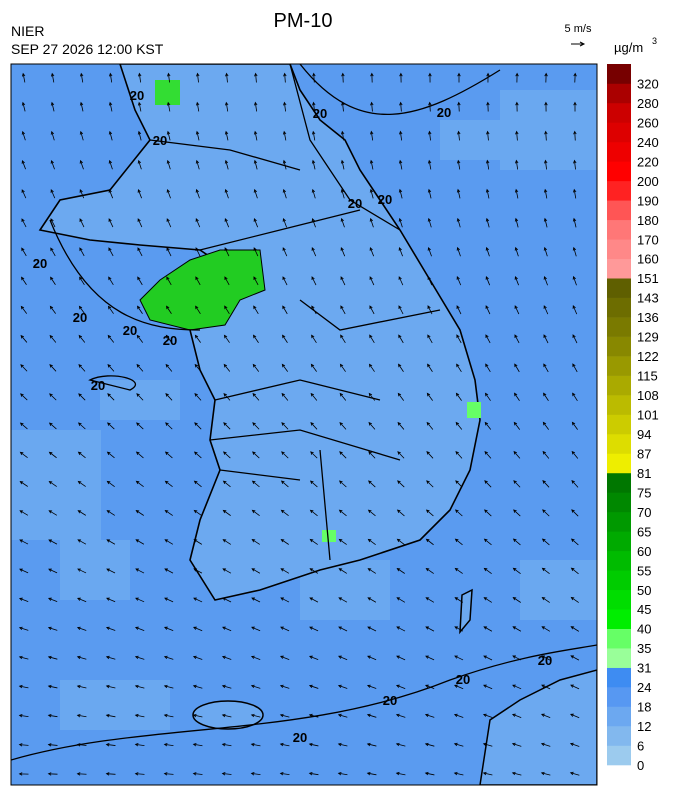 The width and height of the screenshot is (673, 795). What do you see at coordinates (648, 298) in the screenshot?
I see `colorbar-label: 143` at bounding box center [648, 298].